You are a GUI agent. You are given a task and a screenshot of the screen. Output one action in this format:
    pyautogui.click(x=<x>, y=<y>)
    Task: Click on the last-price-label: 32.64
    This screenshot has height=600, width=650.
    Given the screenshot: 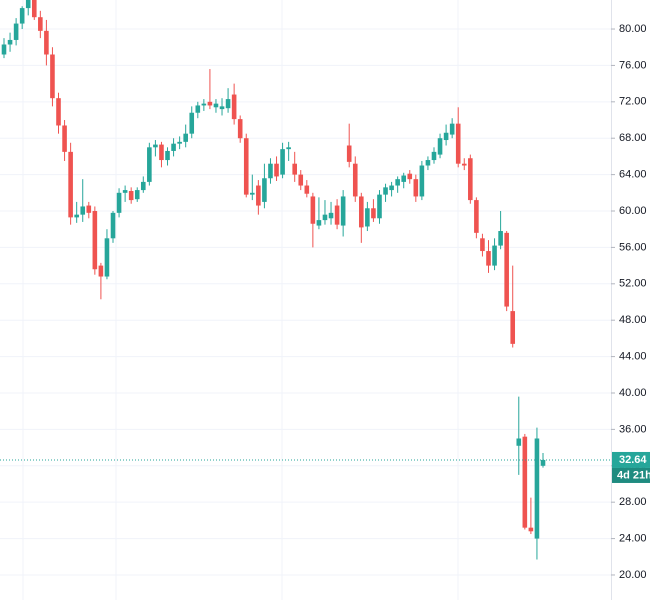 What is the action you would take?
    pyautogui.click(x=633, y=460)
    